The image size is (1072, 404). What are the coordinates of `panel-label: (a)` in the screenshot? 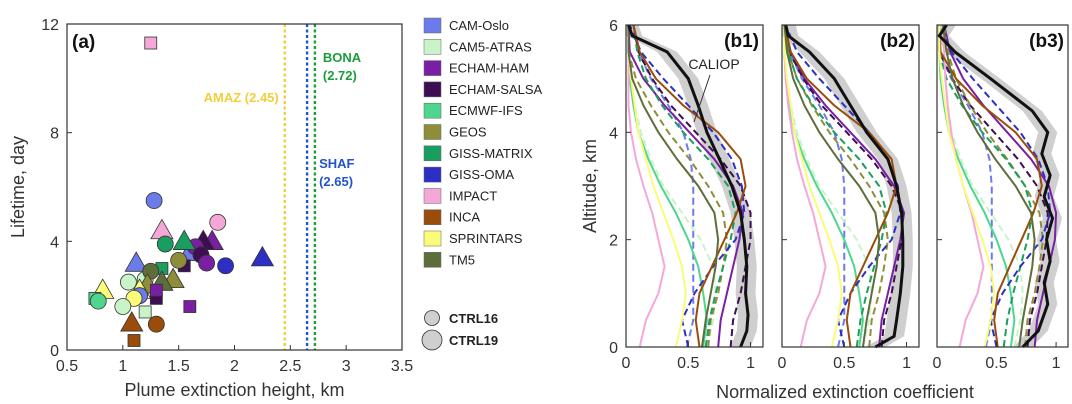 It's located at (83, 42).